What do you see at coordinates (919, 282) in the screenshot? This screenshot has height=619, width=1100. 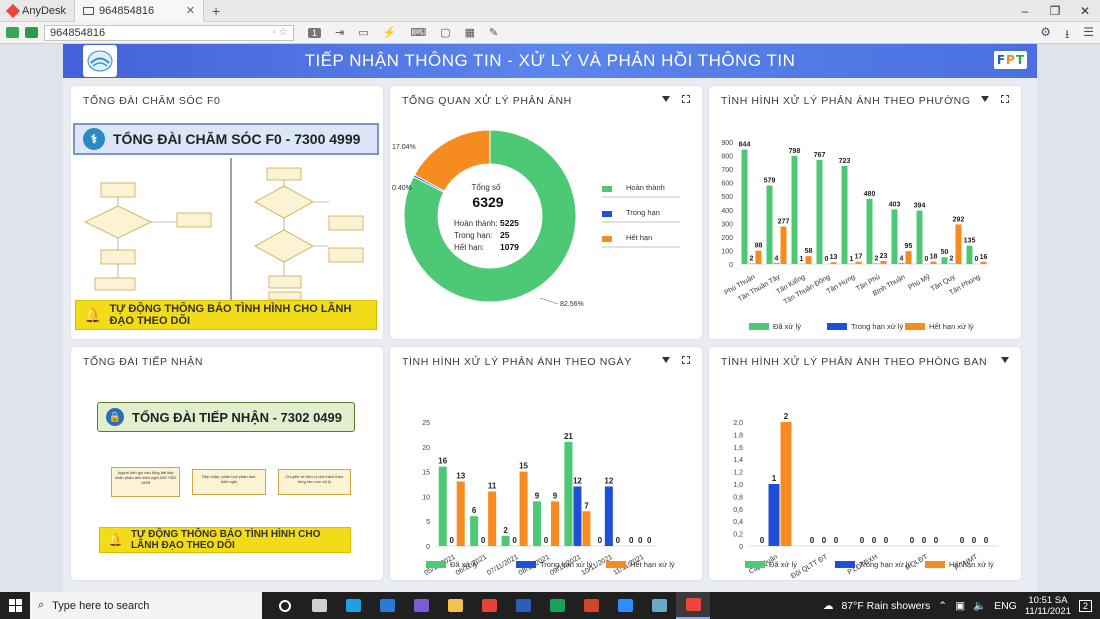 I see `x-tick-label: Phú Mỹ` at bounding box center [919, 282].